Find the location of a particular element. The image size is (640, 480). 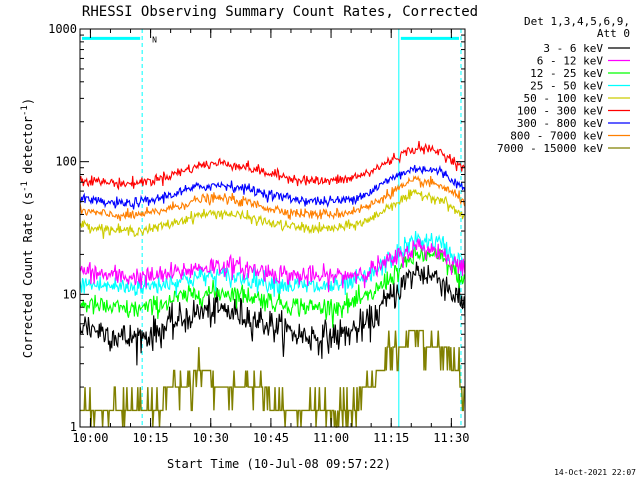

x-tick-label: 11:30 is located at coordinates (451, 438).